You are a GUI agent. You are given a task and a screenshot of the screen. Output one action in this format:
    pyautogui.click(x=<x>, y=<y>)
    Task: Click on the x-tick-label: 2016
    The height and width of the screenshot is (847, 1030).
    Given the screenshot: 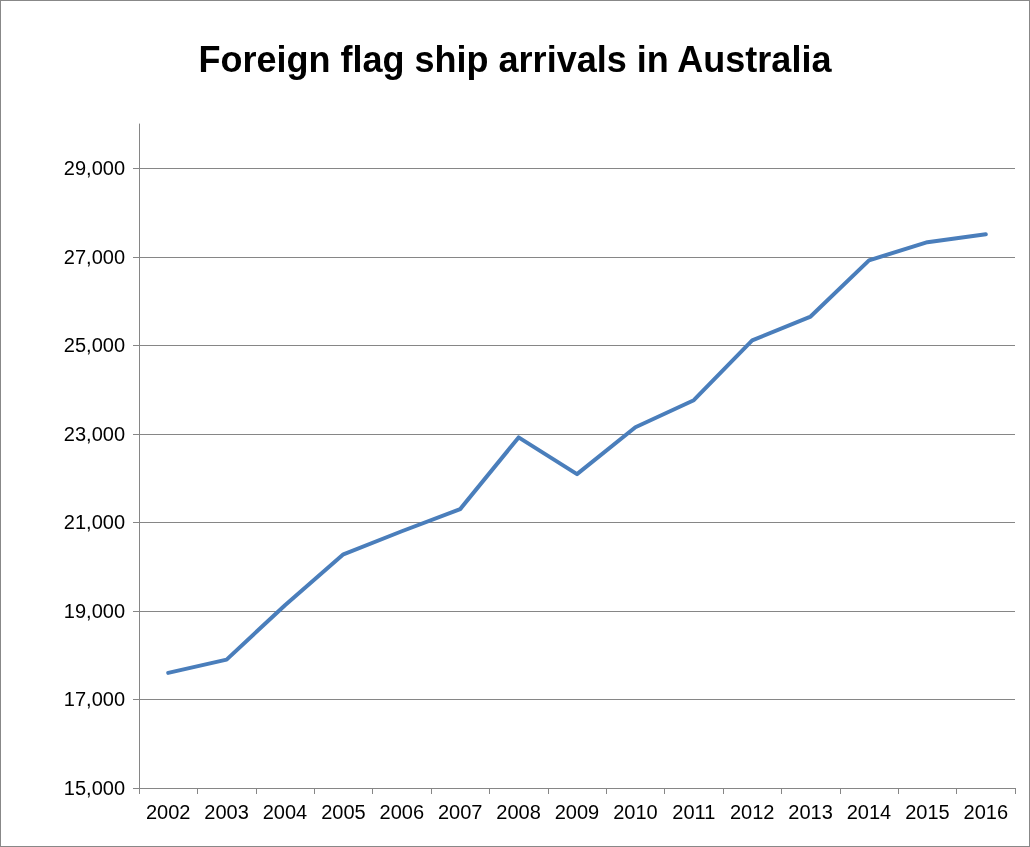 What is the action you would take?
    pyautogui.click(x=986, y=812)
    